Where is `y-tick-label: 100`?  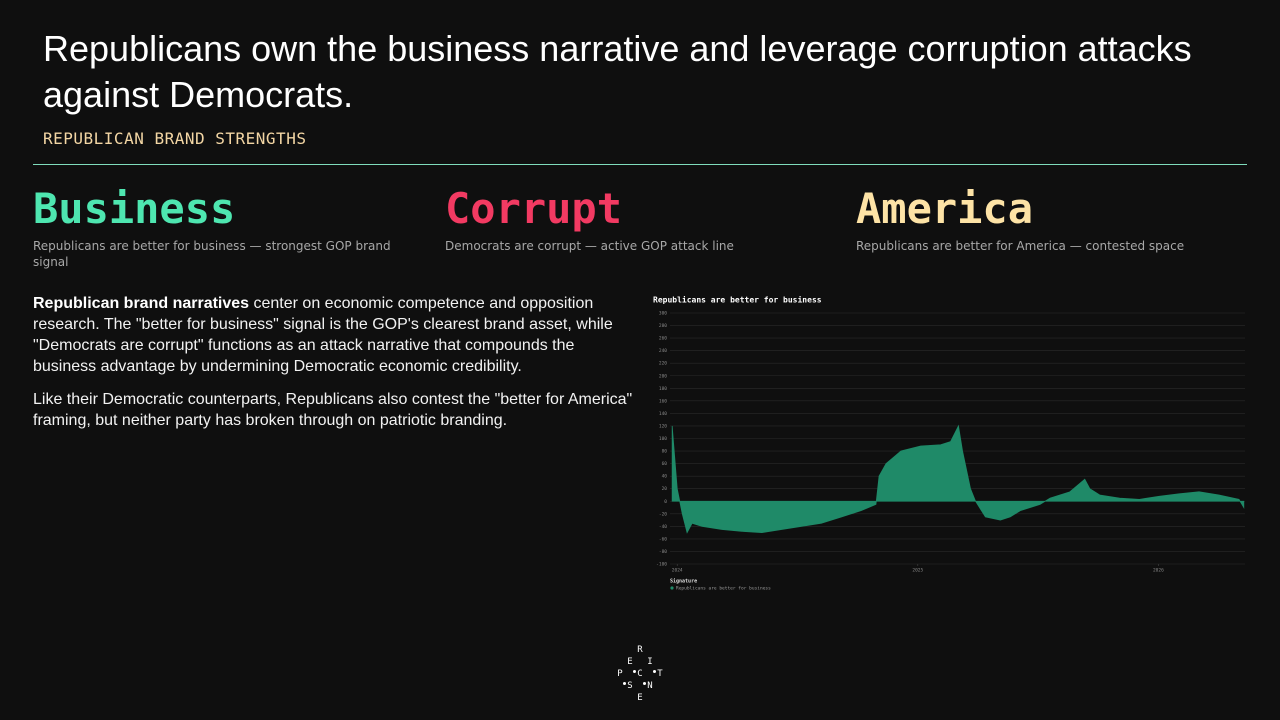 y-tick-label: 100 is located at coordinates (663, 439).